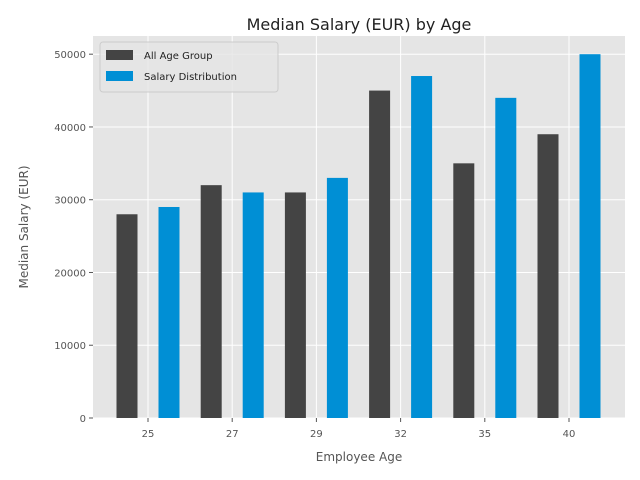 The width and height of the screenshot is (640, 480). I want to click on y-axis-ticks: 0 10000 20000 30000 40000 50000, so click(73, 237).